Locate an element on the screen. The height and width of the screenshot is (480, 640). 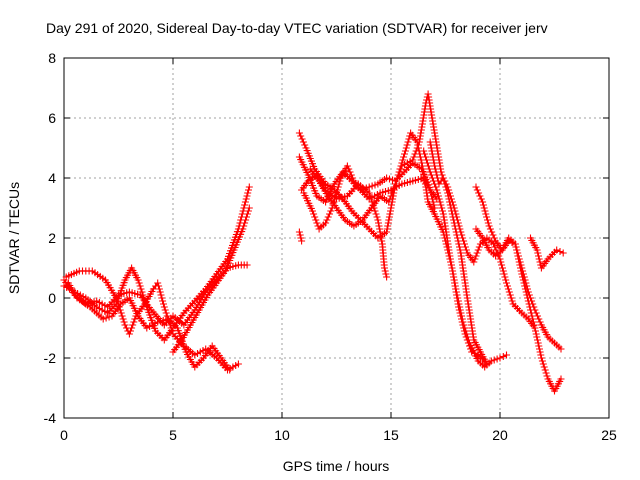
y-tick-label: 0 is located at coordinates (52, 298).